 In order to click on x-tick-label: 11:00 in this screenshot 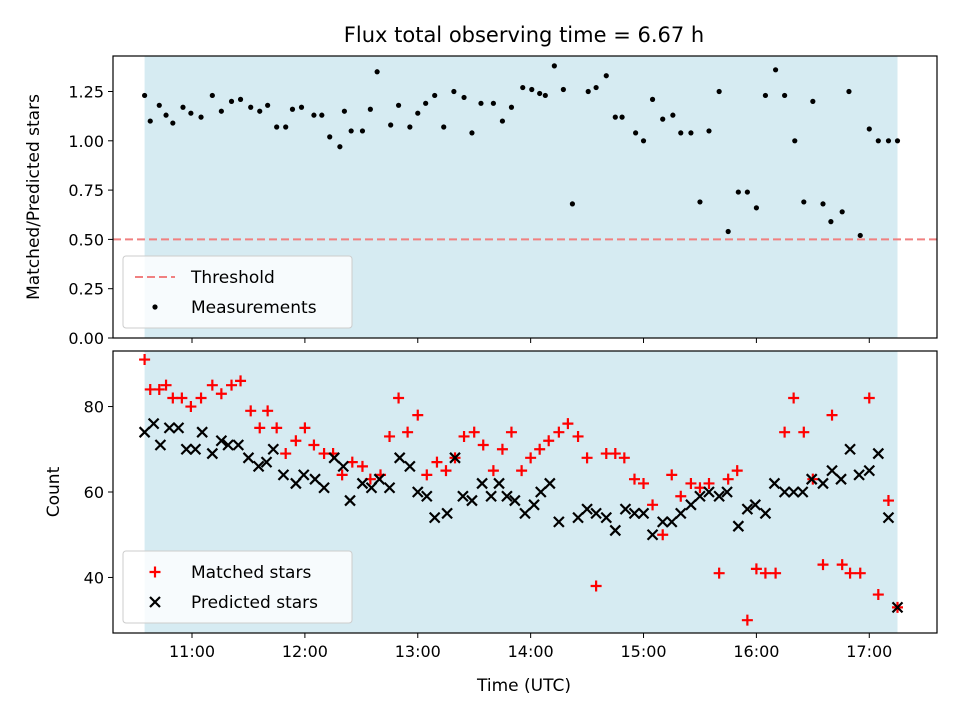, I will do `click(192, 651)`.